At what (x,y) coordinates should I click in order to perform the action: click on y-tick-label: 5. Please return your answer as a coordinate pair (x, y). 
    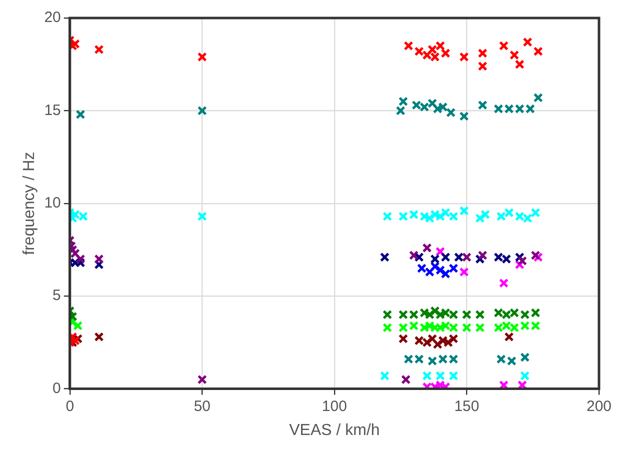
    Looking at the image, I should click on (56, 295).